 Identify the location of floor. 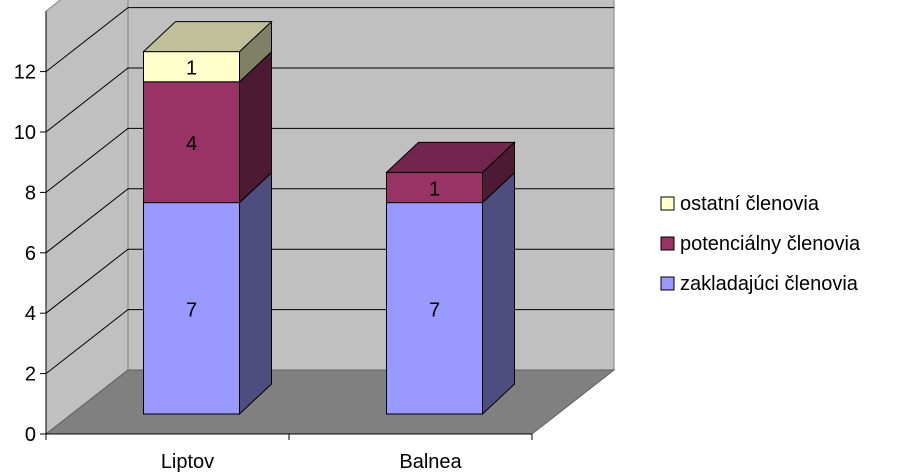
(330, 402).